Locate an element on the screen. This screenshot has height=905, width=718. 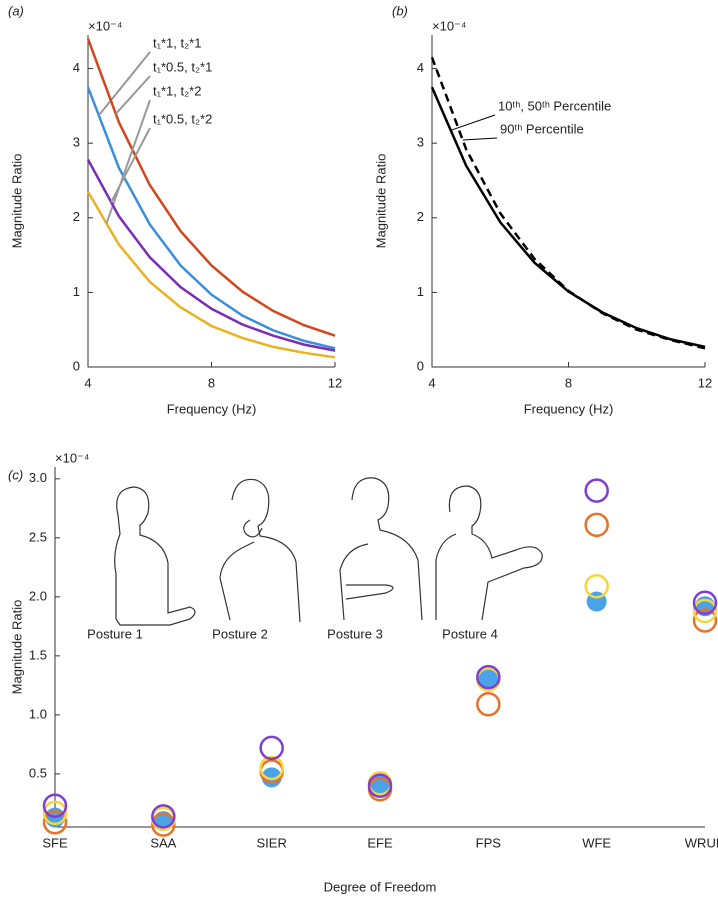
legend-label: Posture 3 is located at coordinates (355, 633).